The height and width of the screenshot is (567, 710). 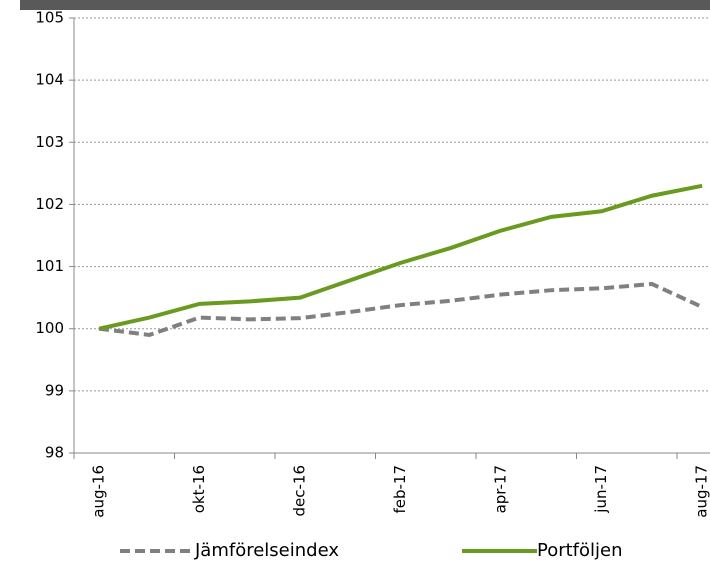 What do you see at coordinates (300, 491) in the screenshot?
I see `x-tick-label: dec-16` at bounding box center [300, 491].